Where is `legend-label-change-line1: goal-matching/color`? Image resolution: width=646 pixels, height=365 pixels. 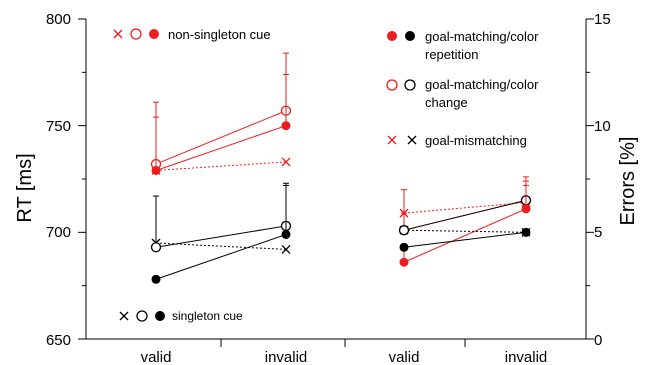 legend-label-change-line1: goal-matching/color is located at coordinates (482, 84).